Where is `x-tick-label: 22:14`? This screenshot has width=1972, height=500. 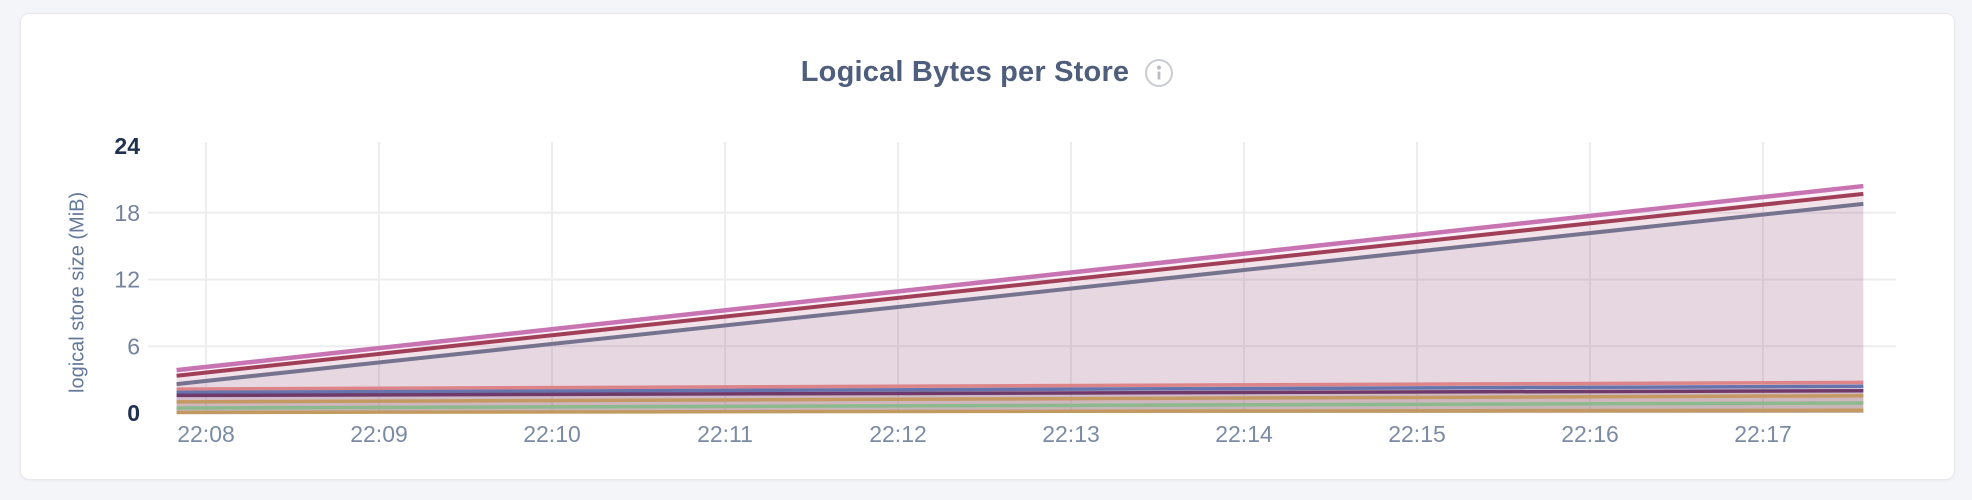
x-tick-label: 22:14 is located at coordinates (1244, 434).